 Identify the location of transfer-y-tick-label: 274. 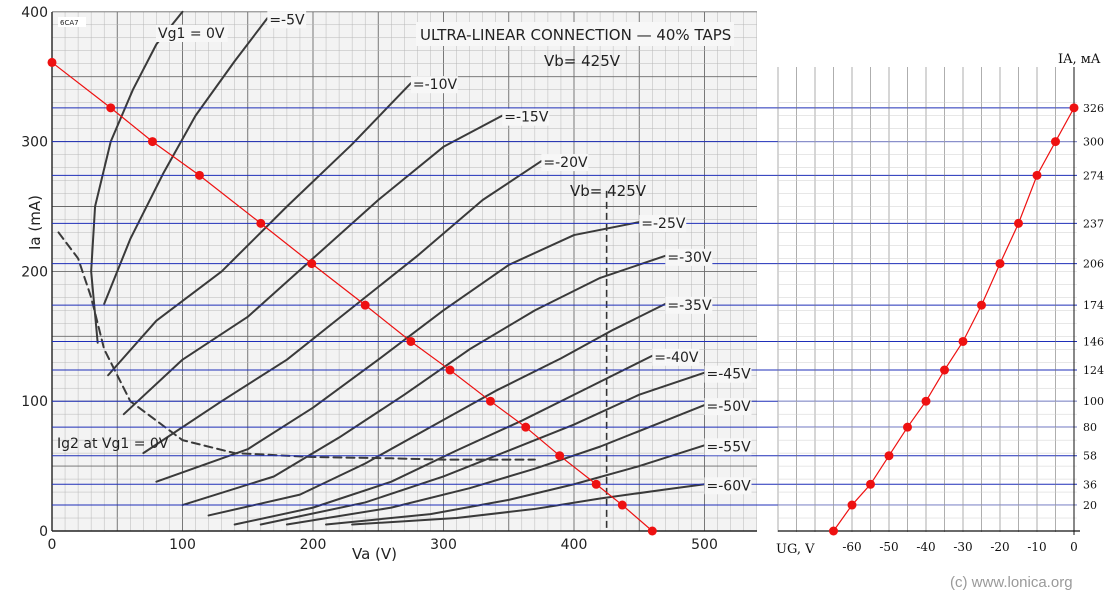
(1093, 175).